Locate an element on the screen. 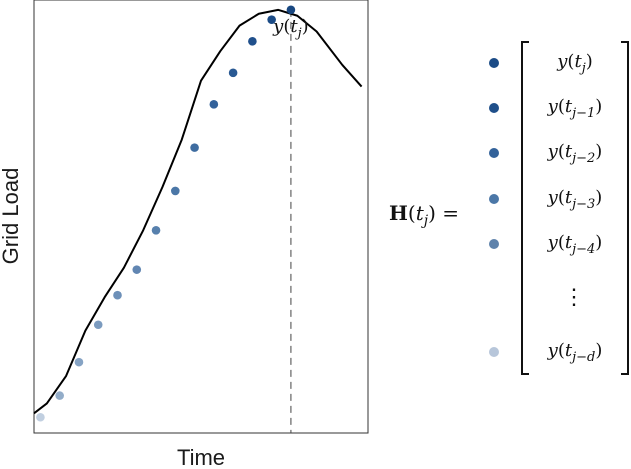  x-axis-label: Time is located at coordinates (201, 457).